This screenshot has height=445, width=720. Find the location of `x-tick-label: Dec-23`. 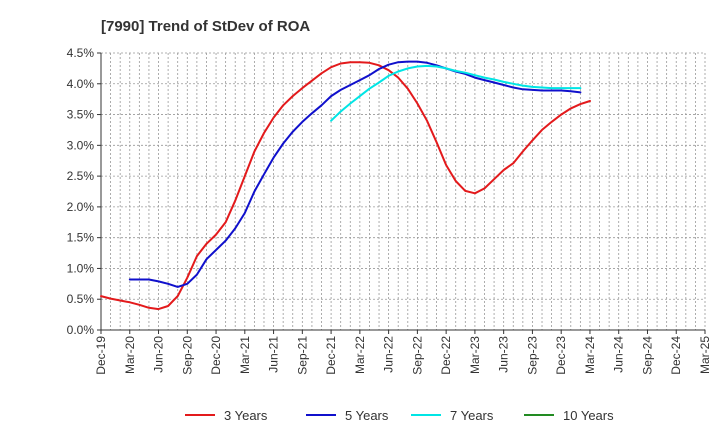

x-tick-label: Dec-23 is located at coordinates (561, 355).